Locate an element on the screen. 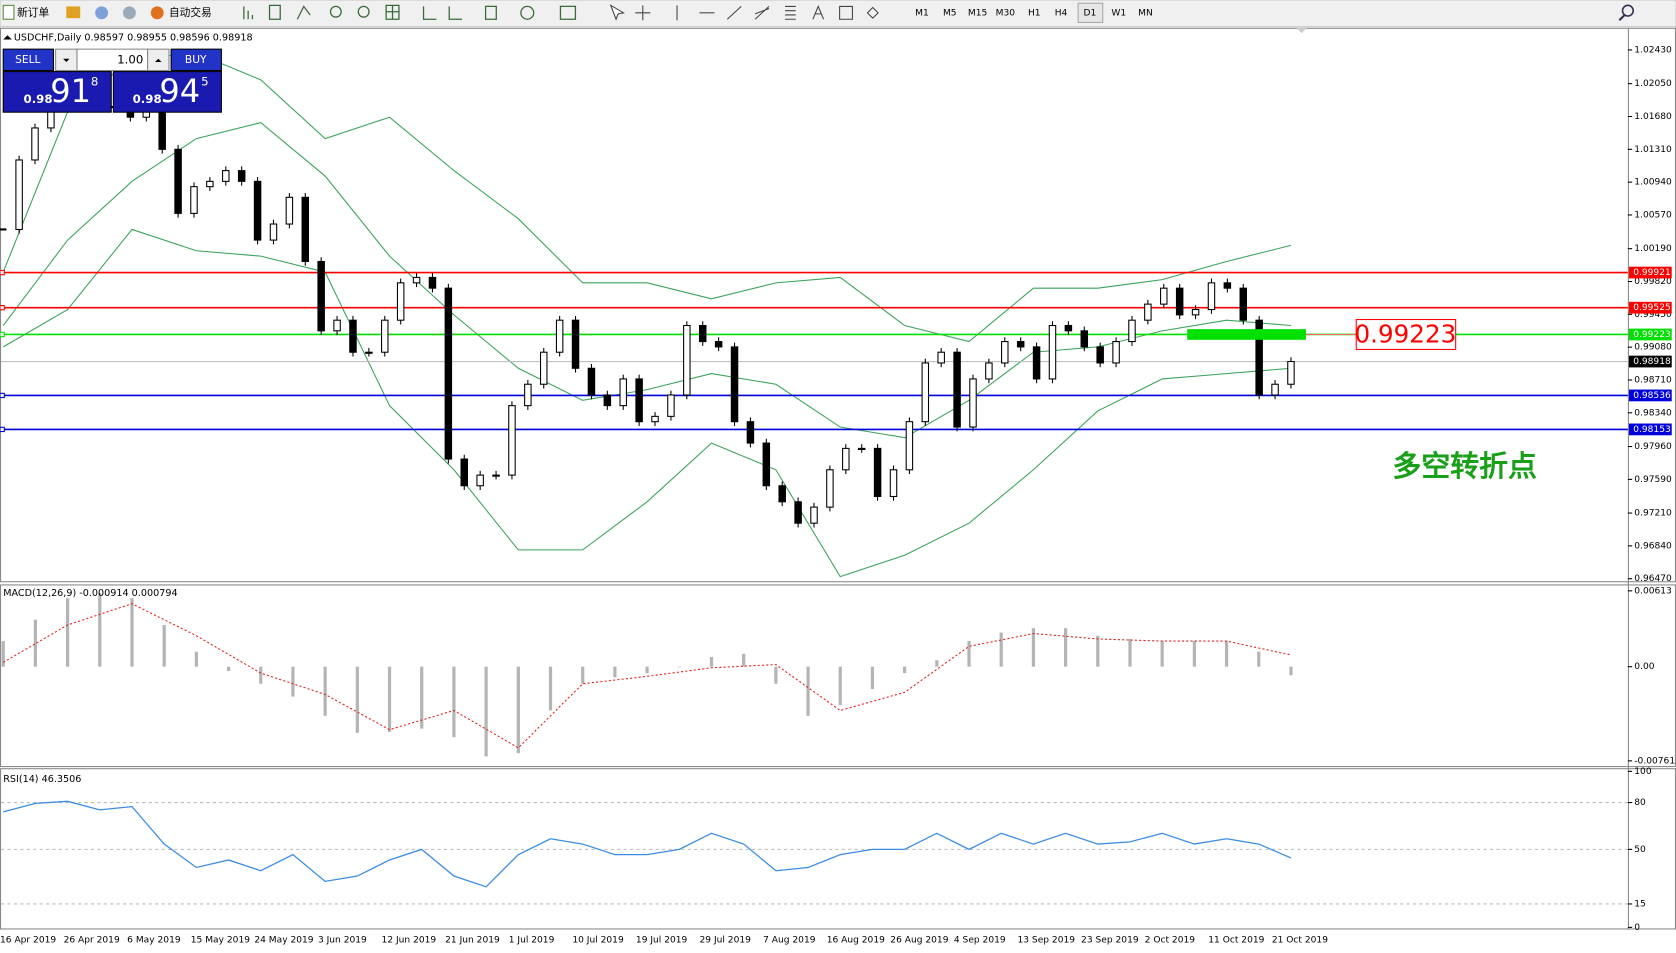  sell-price-box is located at coordinates (57, 92).